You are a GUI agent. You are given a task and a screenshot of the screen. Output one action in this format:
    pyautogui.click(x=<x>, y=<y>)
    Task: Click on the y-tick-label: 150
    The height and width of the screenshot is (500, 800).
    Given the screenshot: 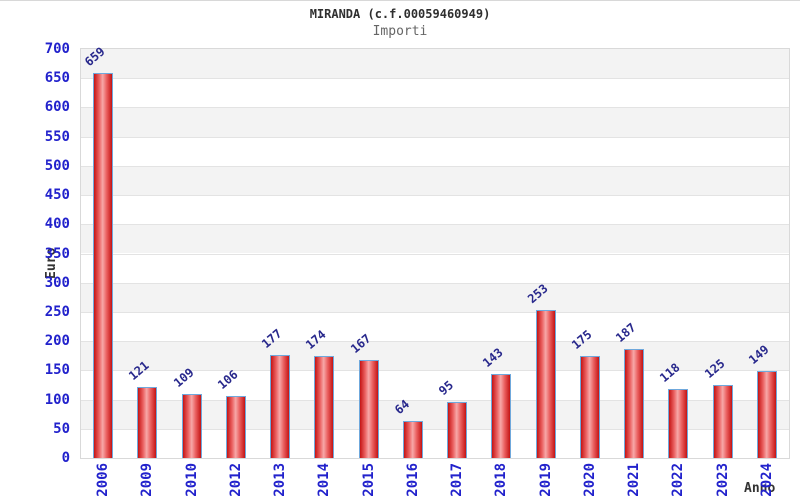 What is the action you would take?
    pyautogui.click(x=57, y=370)
    